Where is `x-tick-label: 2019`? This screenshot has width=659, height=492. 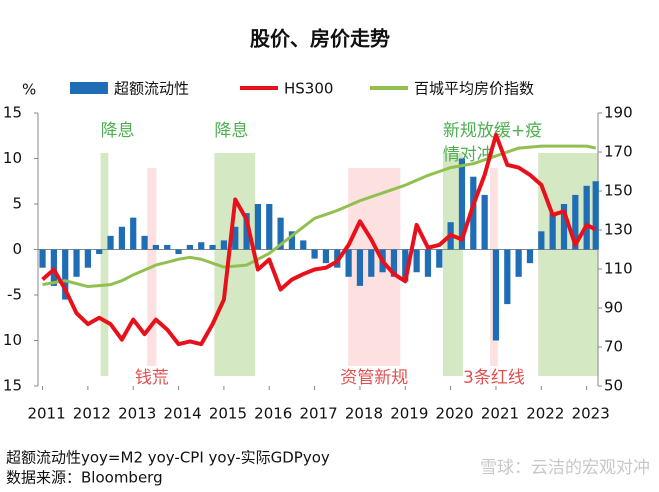 x-tick-label: 2019 is located at coordinates (409, 414).